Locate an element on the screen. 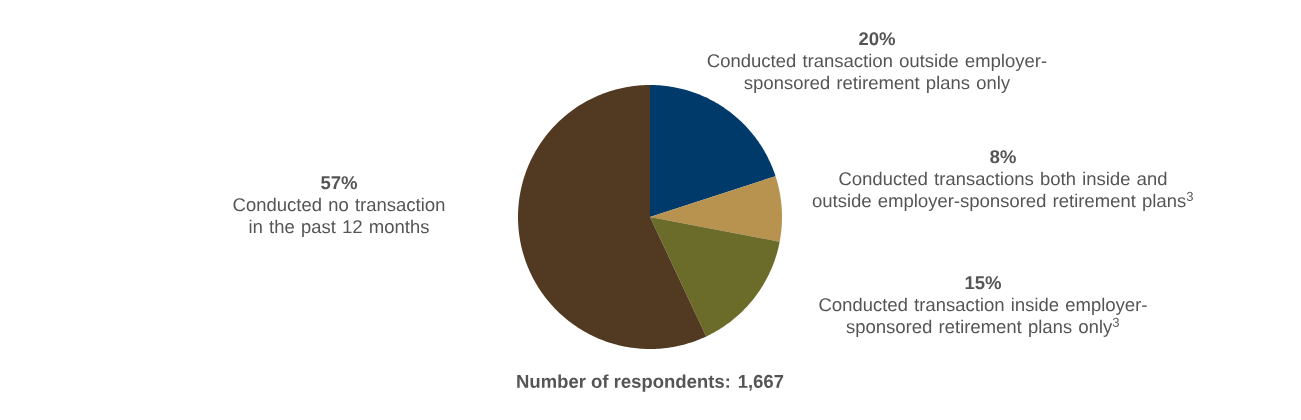  data-label: 15% is located at coordinates (983, 283).